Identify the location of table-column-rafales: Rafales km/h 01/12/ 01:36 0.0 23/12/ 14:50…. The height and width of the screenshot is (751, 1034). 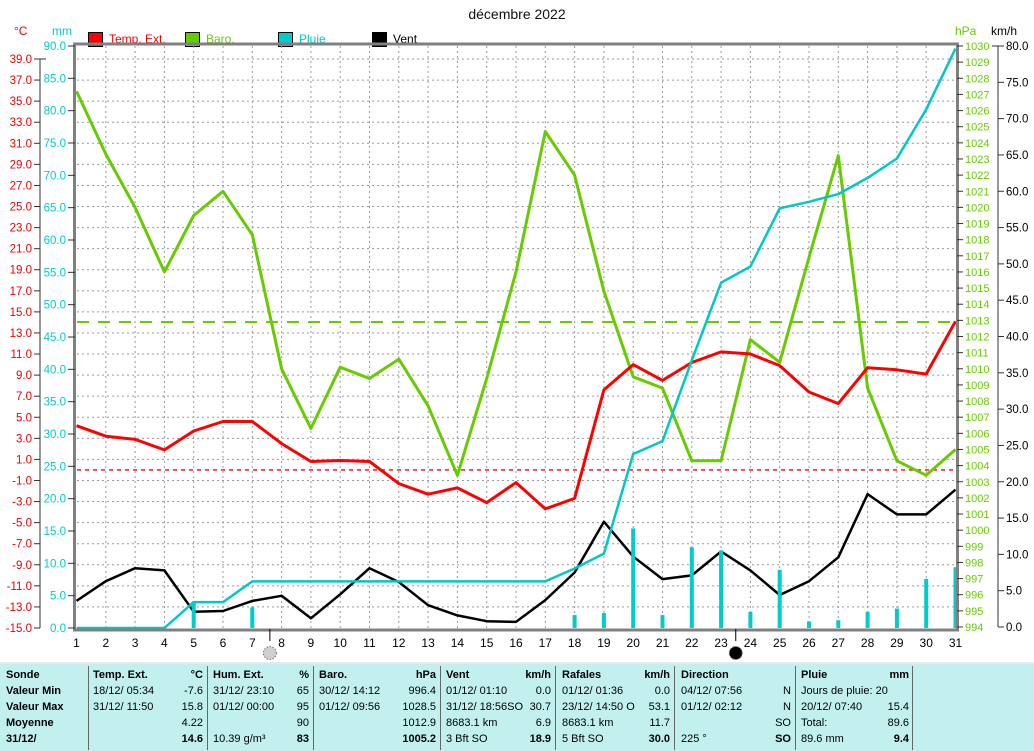
(616, 707).